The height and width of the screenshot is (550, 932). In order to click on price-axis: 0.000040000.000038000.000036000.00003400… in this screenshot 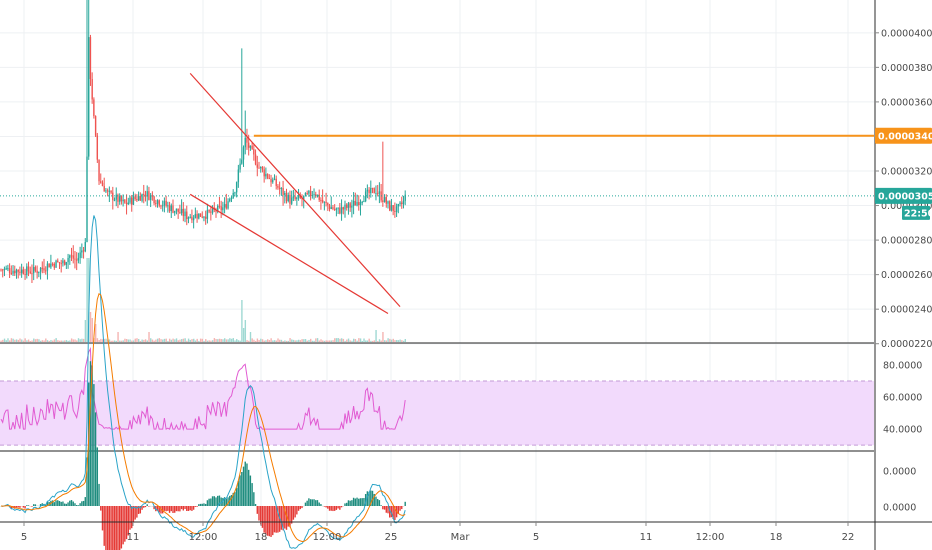, I will do `click(903, 275)`.